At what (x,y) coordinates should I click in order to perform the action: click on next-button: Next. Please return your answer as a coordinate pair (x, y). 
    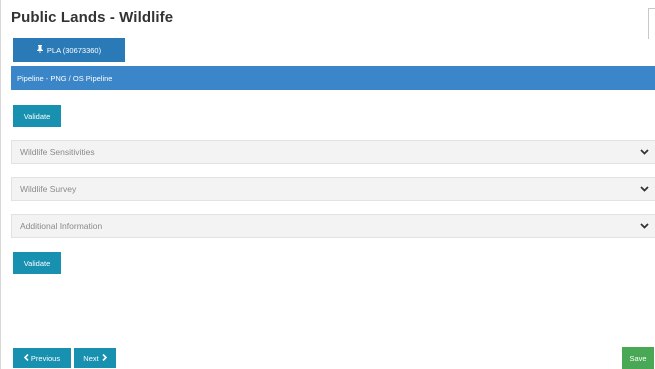
    Looking at the image, I should click on (95, 358).